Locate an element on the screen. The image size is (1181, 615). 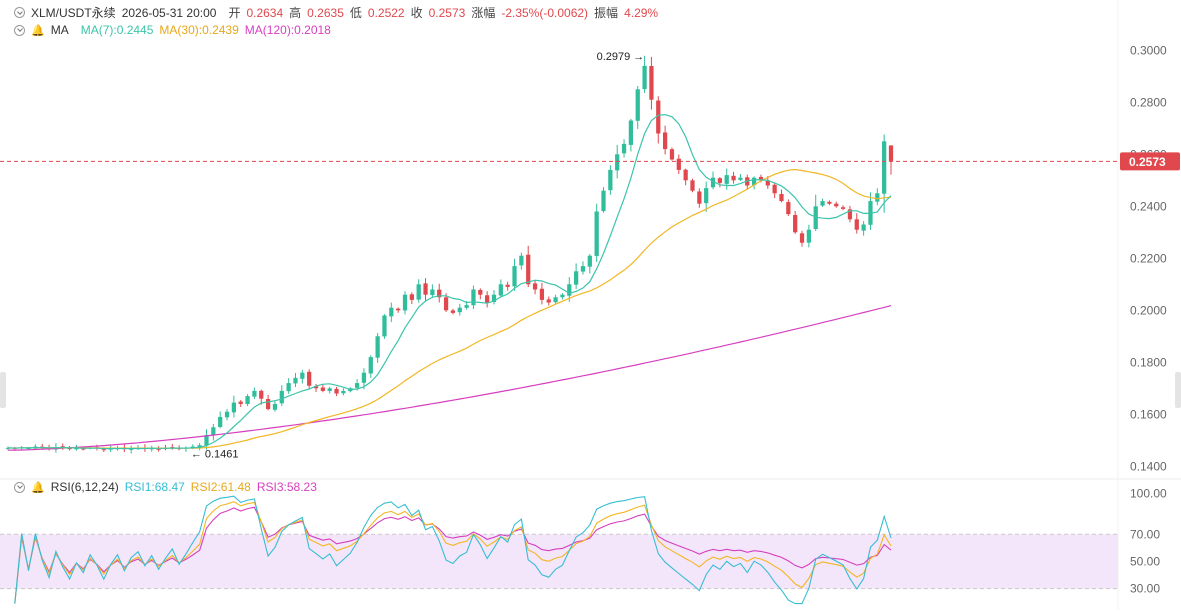
open-value: 0.2634 is located at coordinates (265, 12).